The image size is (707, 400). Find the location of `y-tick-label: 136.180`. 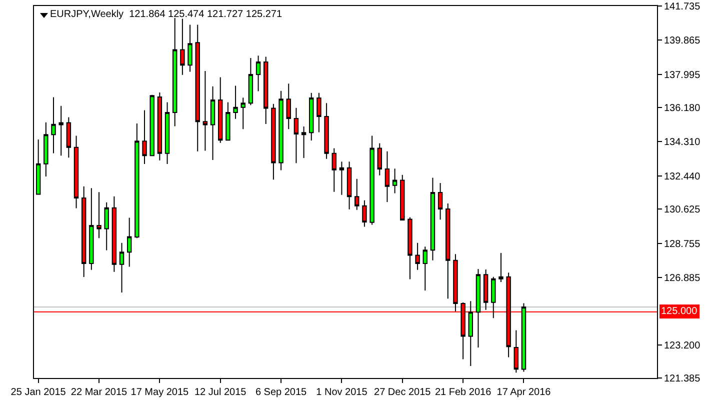

y-tick-label: 136.180 is located at coordinates (682, 108).